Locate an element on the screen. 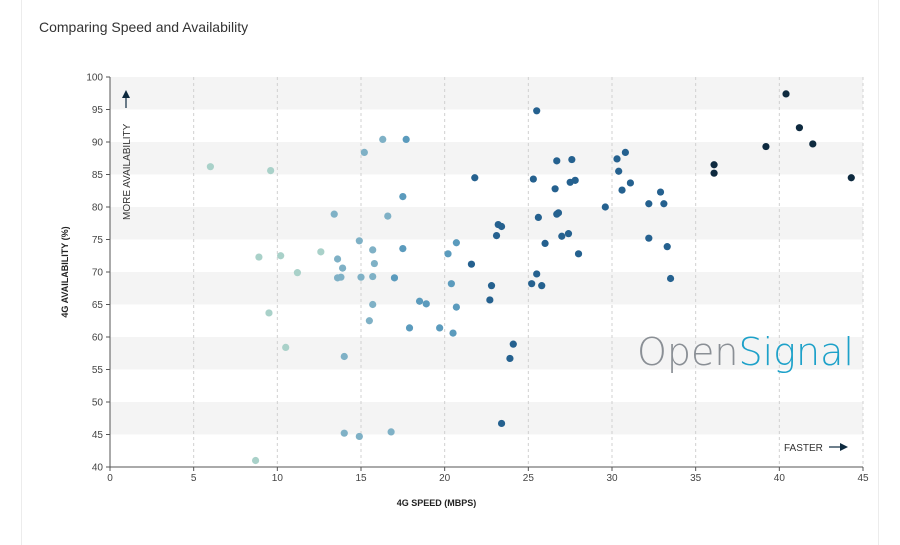 The image size is (900, 545). x-tick-label: 20 is located at coordinates (445, 478).